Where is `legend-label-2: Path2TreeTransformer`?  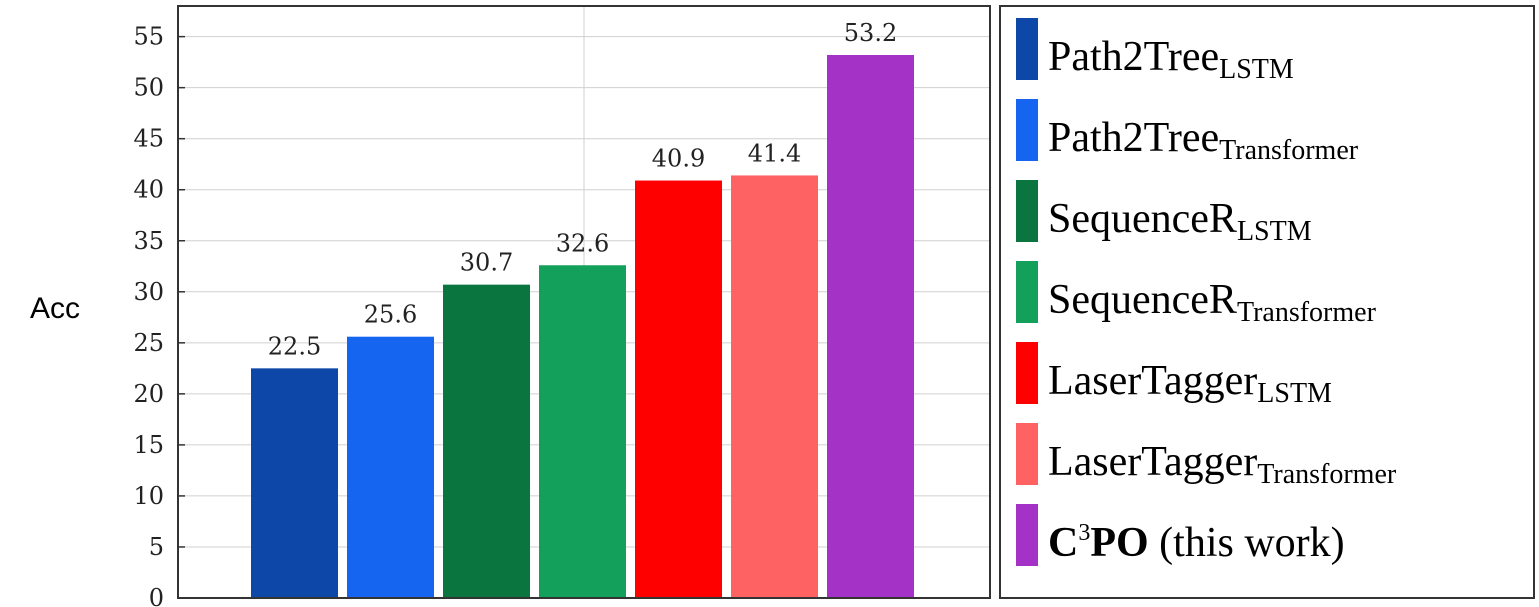 legend-label-2: Path2TreeTransformer is located at coordinates (1203, 140).